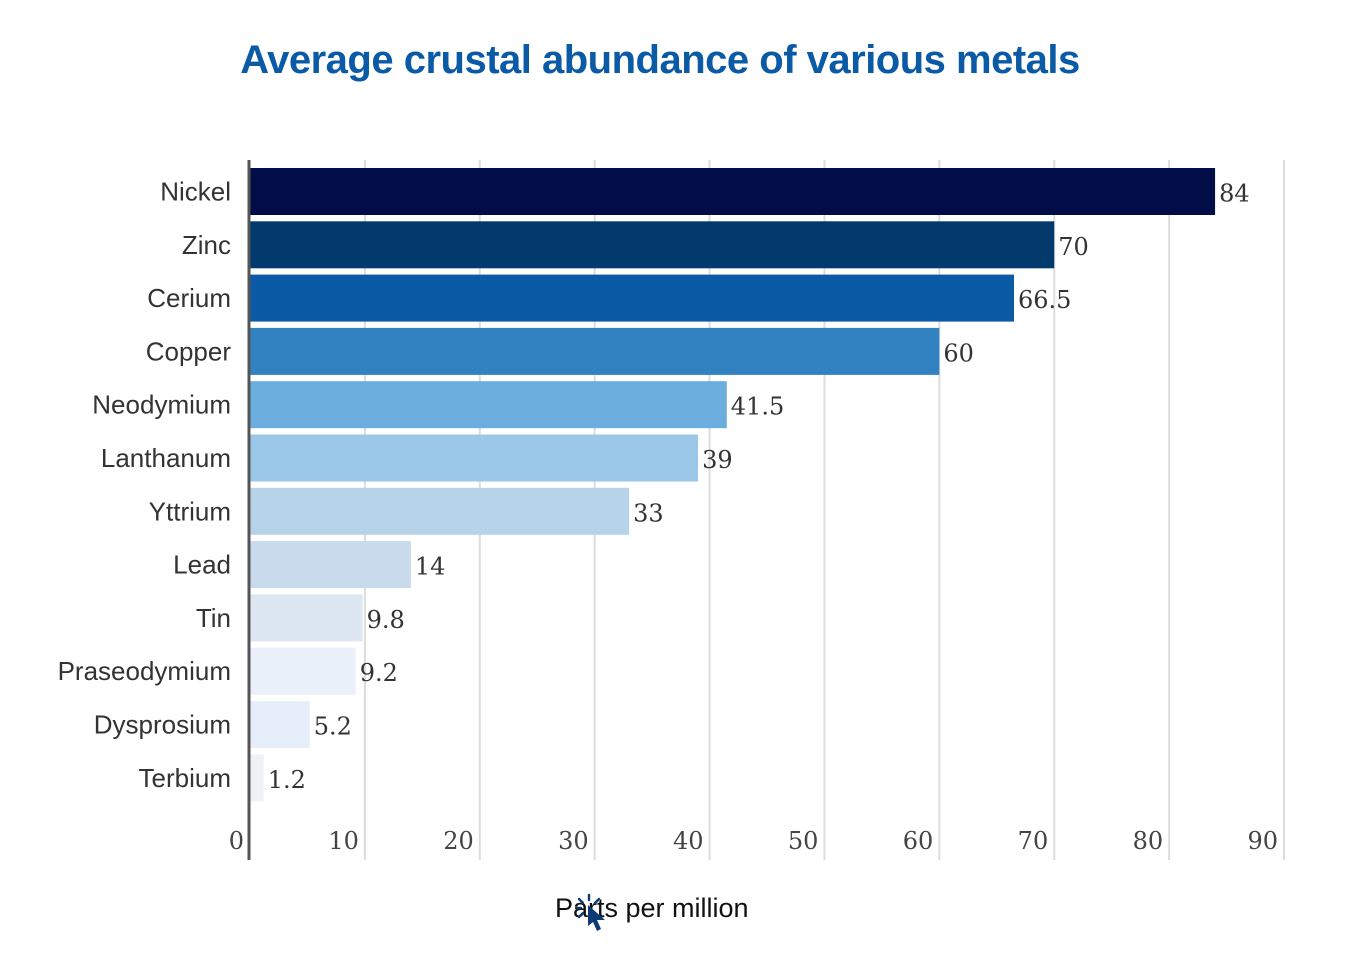  Describe the element at coordinates (458, 841) in the screenshot. I see `x-tick-label: 20` at that location.